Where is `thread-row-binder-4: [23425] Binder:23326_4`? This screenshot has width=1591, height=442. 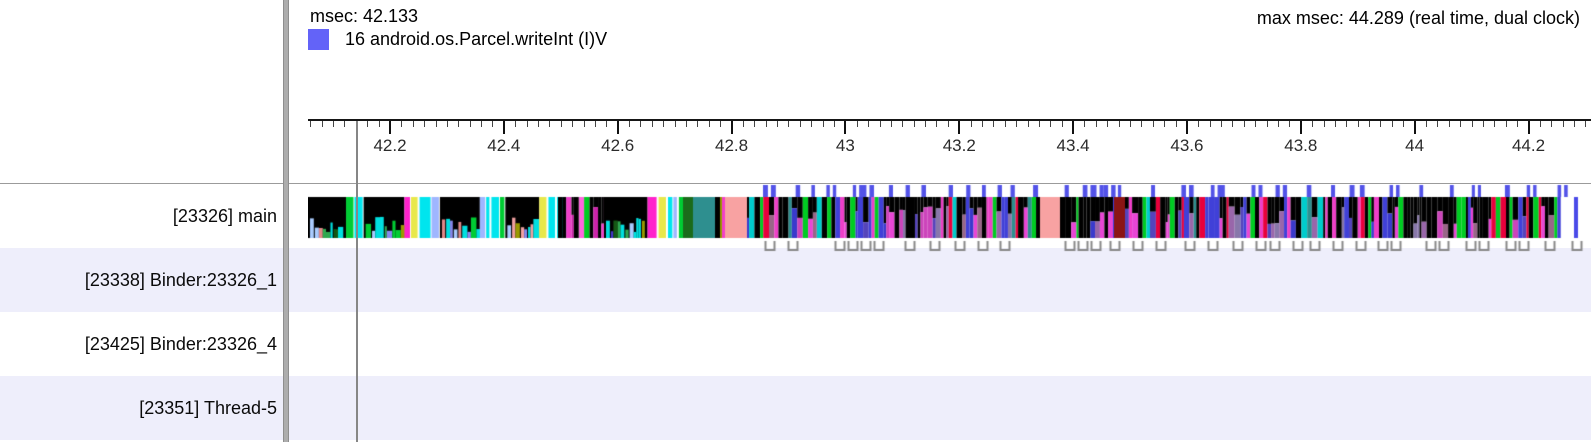 thread-row-binder-4: [23425] Binder:23326_4 is located at coordinates (795, 344).